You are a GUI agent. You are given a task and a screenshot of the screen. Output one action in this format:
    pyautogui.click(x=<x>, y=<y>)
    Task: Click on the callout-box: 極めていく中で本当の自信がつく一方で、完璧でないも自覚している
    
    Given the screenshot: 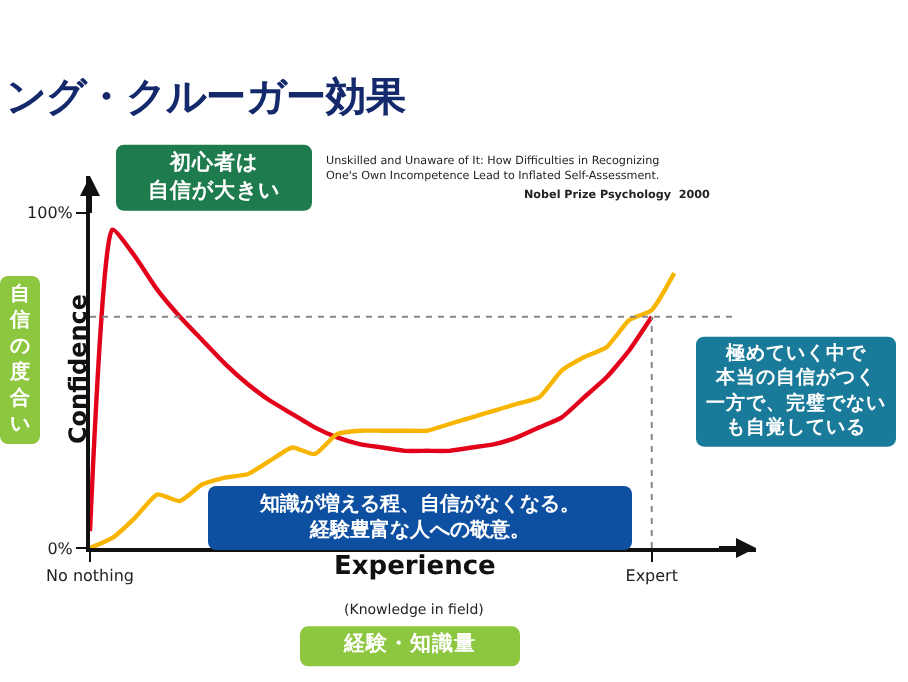 What is the action you would take?
    pyautogui.click(x=796, y=392)
    